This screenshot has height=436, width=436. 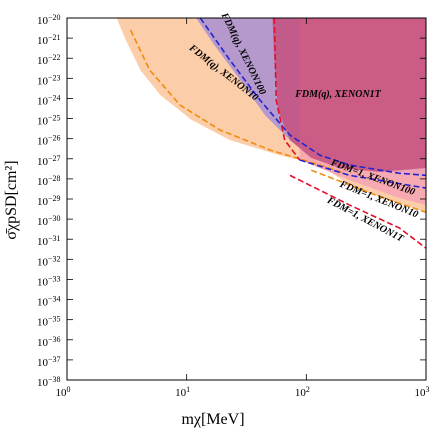 What do you see at coordinates (49, 60) in the screenshot?
I see `y-tick-label: 10−22` at bounding box center [49, 60].